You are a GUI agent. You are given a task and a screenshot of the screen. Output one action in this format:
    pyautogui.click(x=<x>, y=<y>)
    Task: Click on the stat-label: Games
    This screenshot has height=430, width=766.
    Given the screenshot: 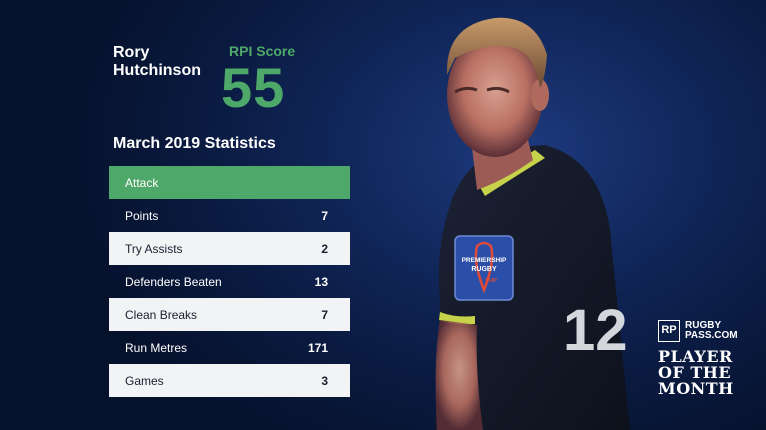 What is the action you would take?
    pyautogui.click(x=144, y=380)
    